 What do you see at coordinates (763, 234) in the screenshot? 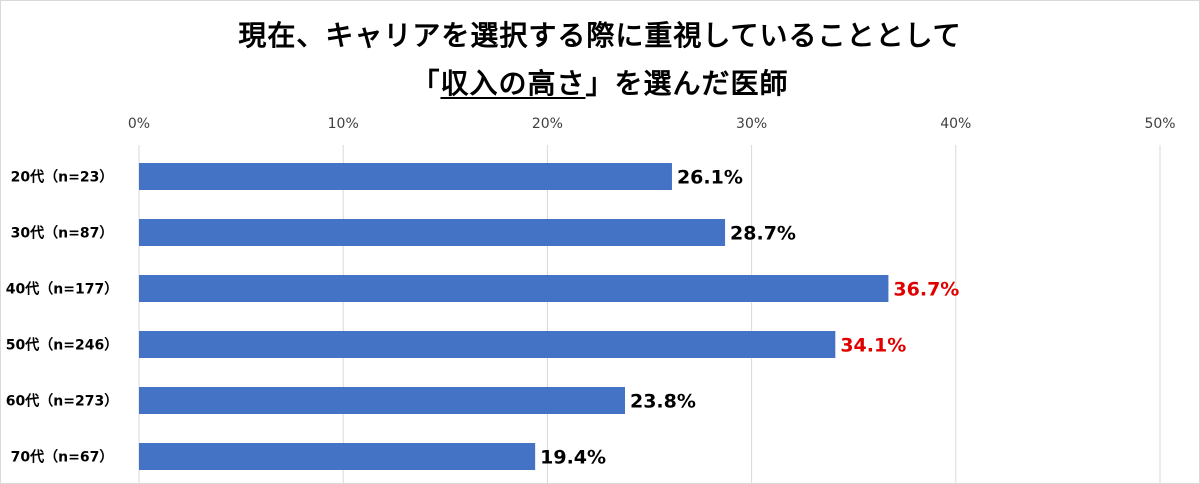
I see `value-label: 28.7%` at bounding box center [763, 234].